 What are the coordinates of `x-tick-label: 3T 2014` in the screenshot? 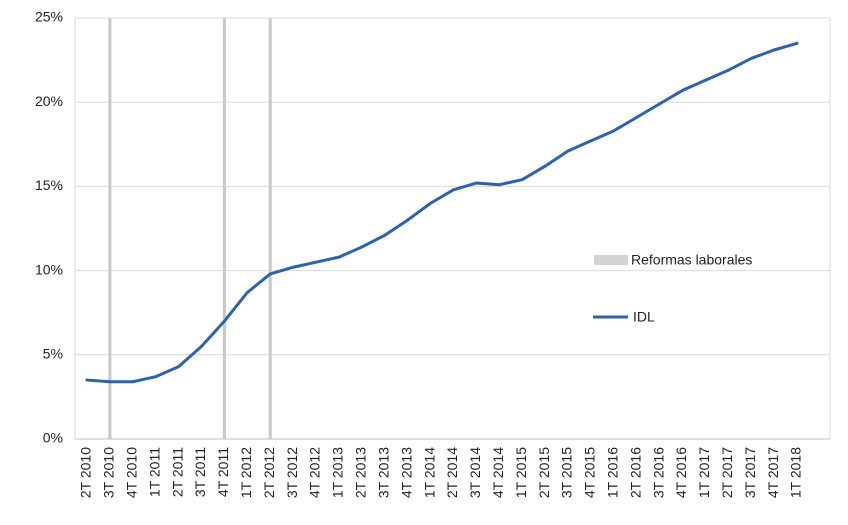 It's located at (475, 472).